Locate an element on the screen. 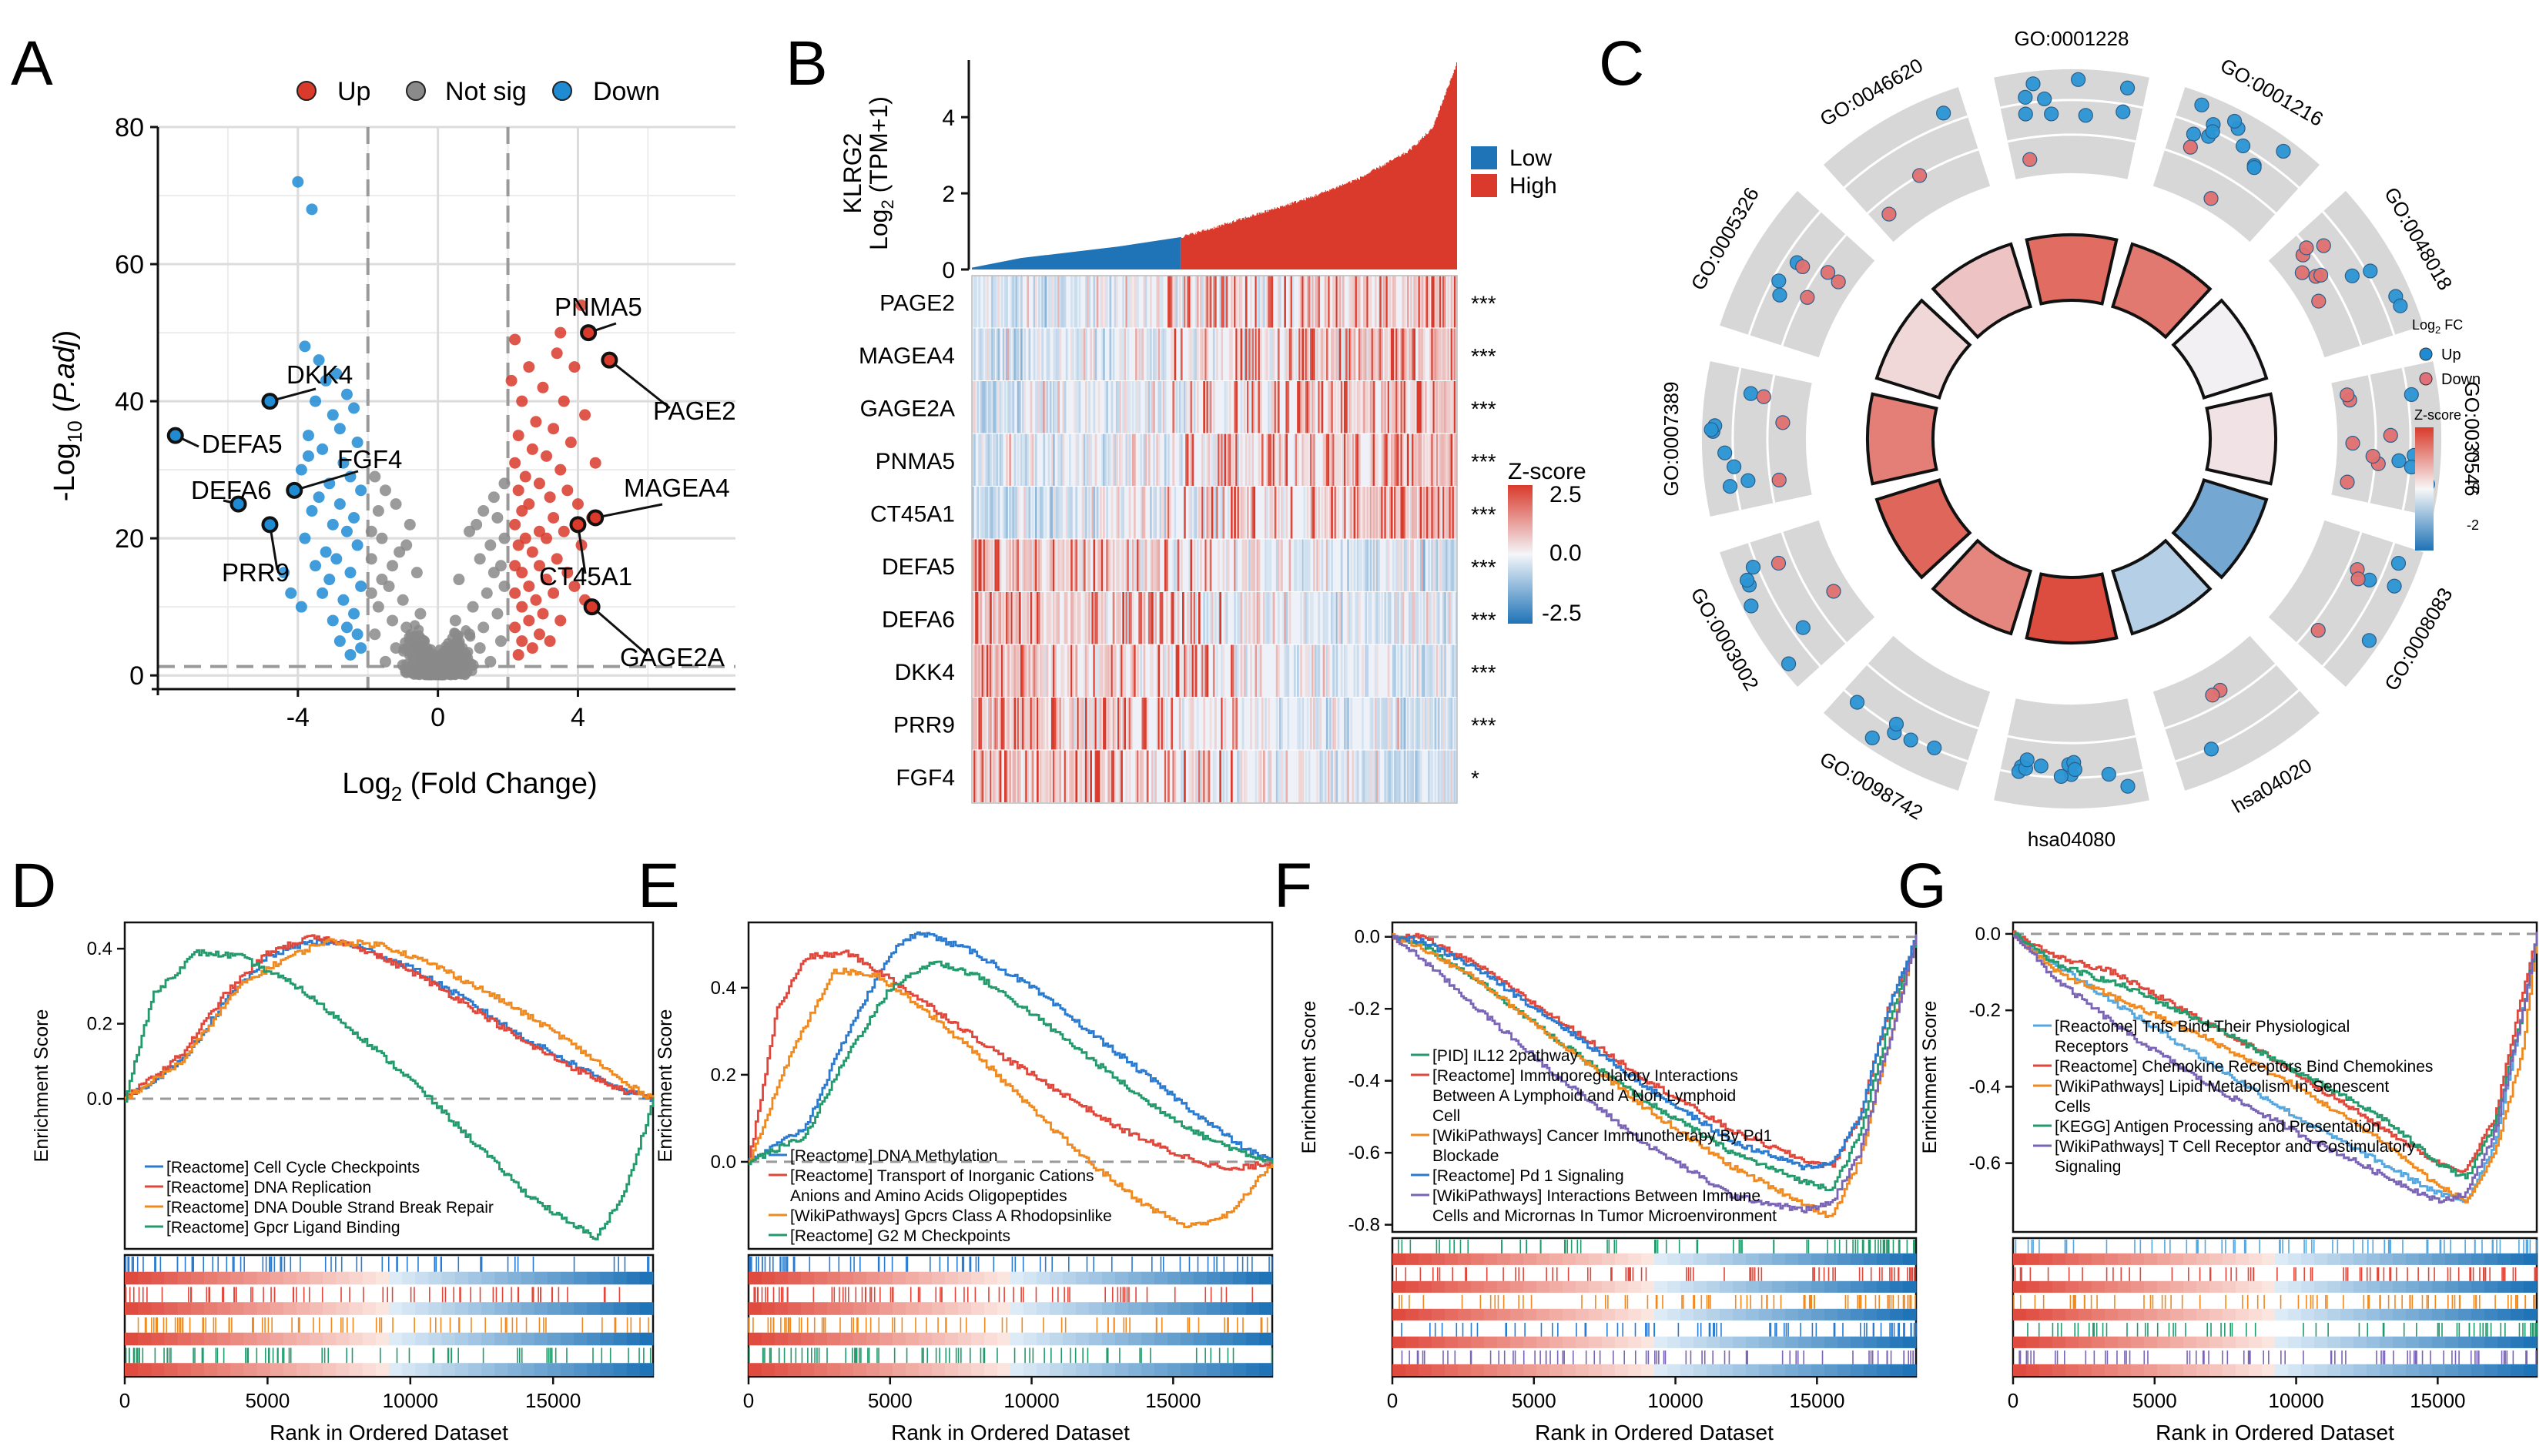  volcano-y-tick-label: 0 is located at coordinates (136, 676).